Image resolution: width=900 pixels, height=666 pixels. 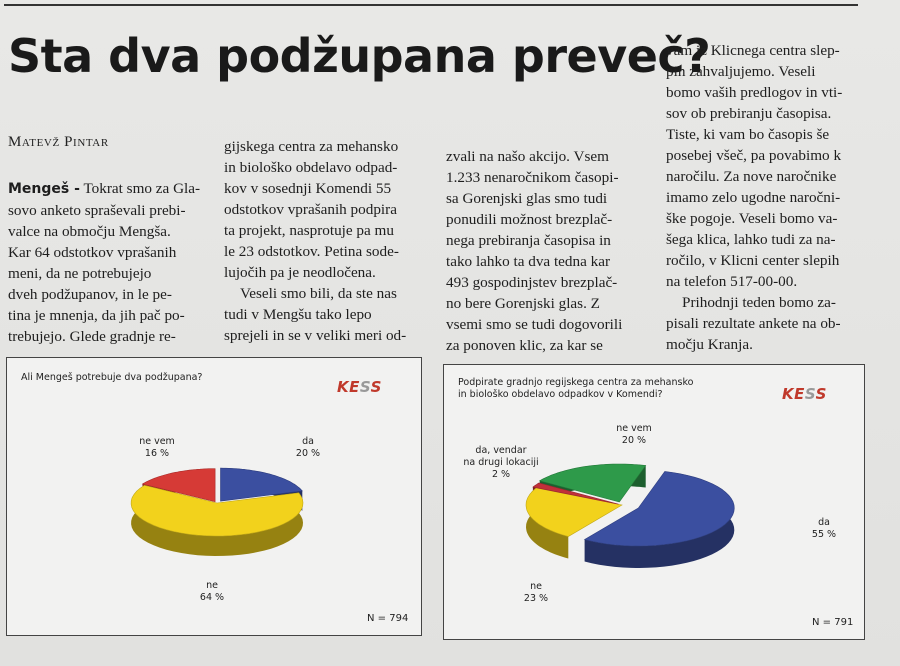 I want to click on text-line: posebej všeč, pa povabimo k, so click(x=754, y=155).